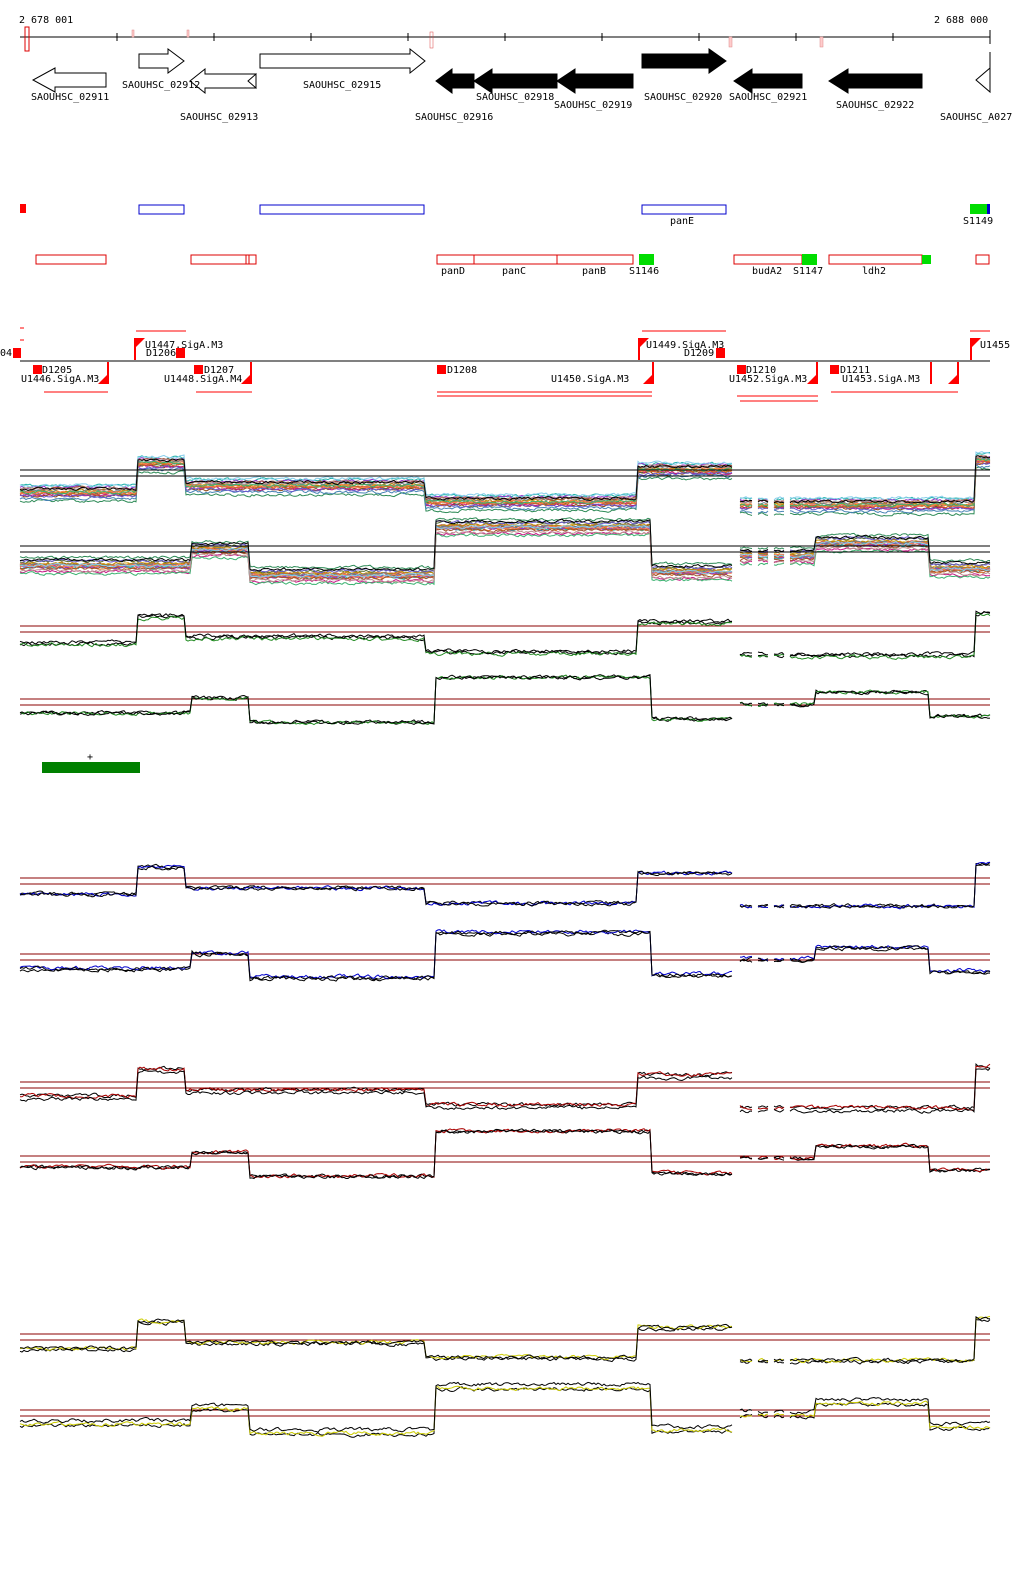 Image resolution: width=1024 pixels, height=1589 pixels. I want to click on operon-label: panE, so click(682, 221).